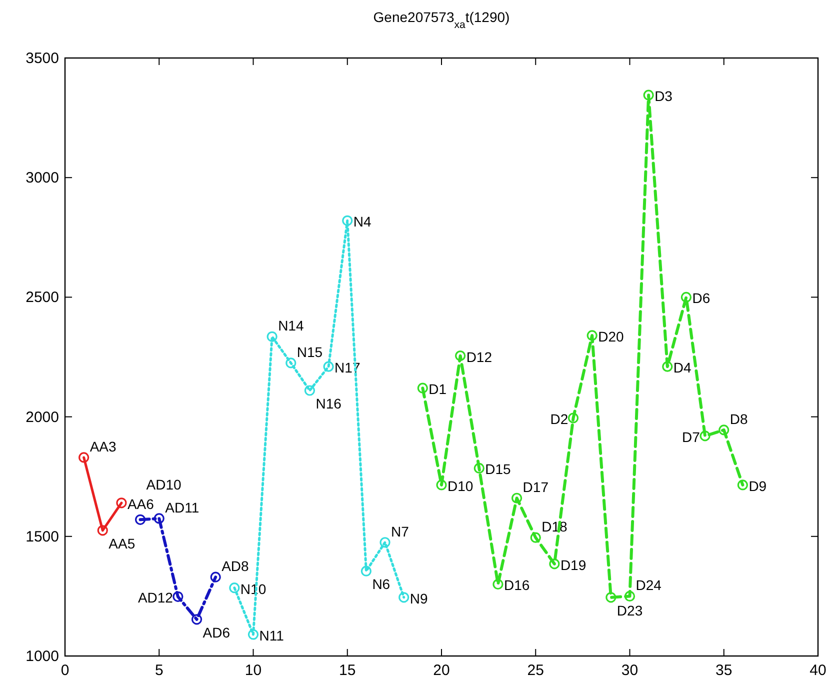  Describe the element at coordinates (236, 566) in the screenshot. I see `annotation: AD8` at that location.